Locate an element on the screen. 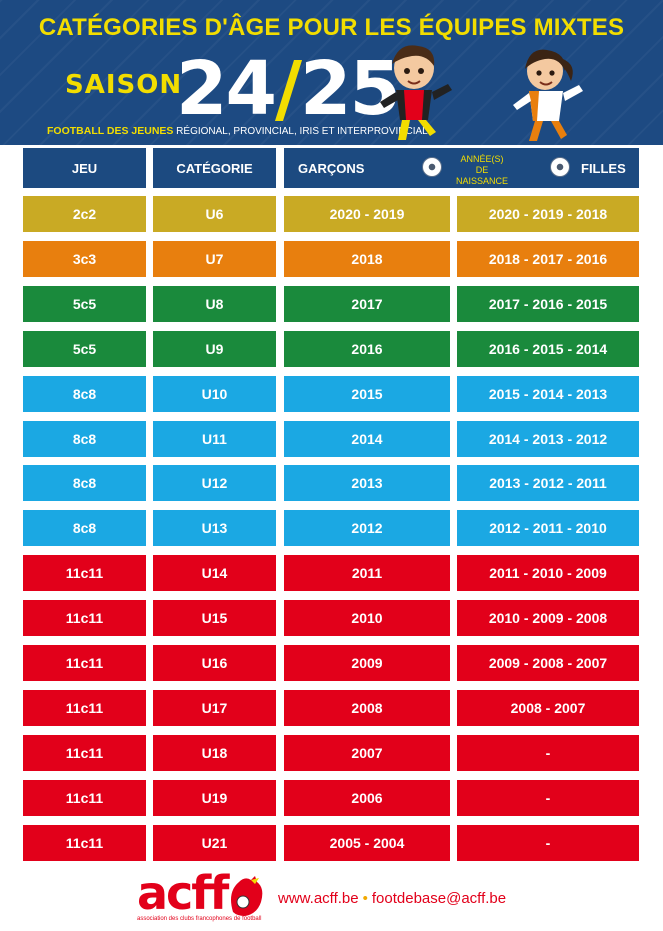 The width and height of the screenshot is (663, 931). football-icon-right is located at coordinates (560, 167).